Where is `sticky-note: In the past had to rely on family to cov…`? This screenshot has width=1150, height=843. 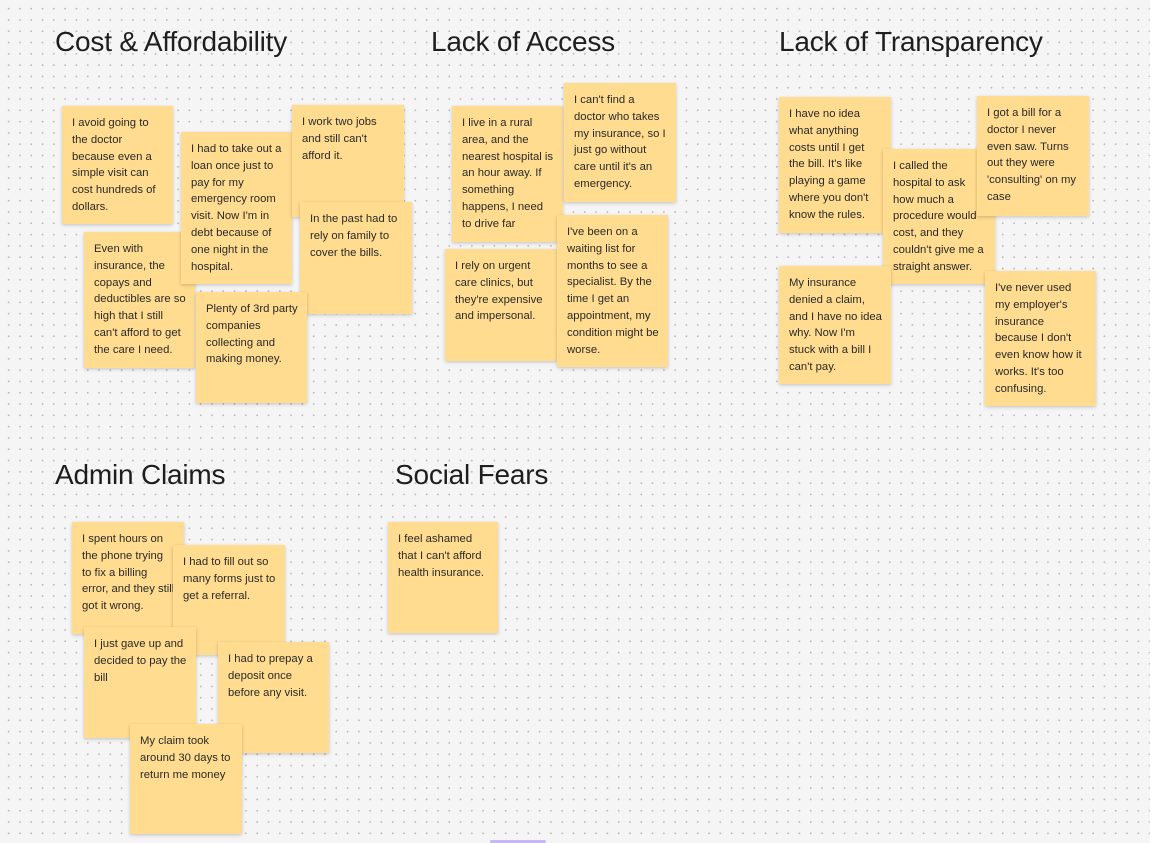 sticky-note: In the past had to rely on family to cov… is located at coordinates (356, 258).